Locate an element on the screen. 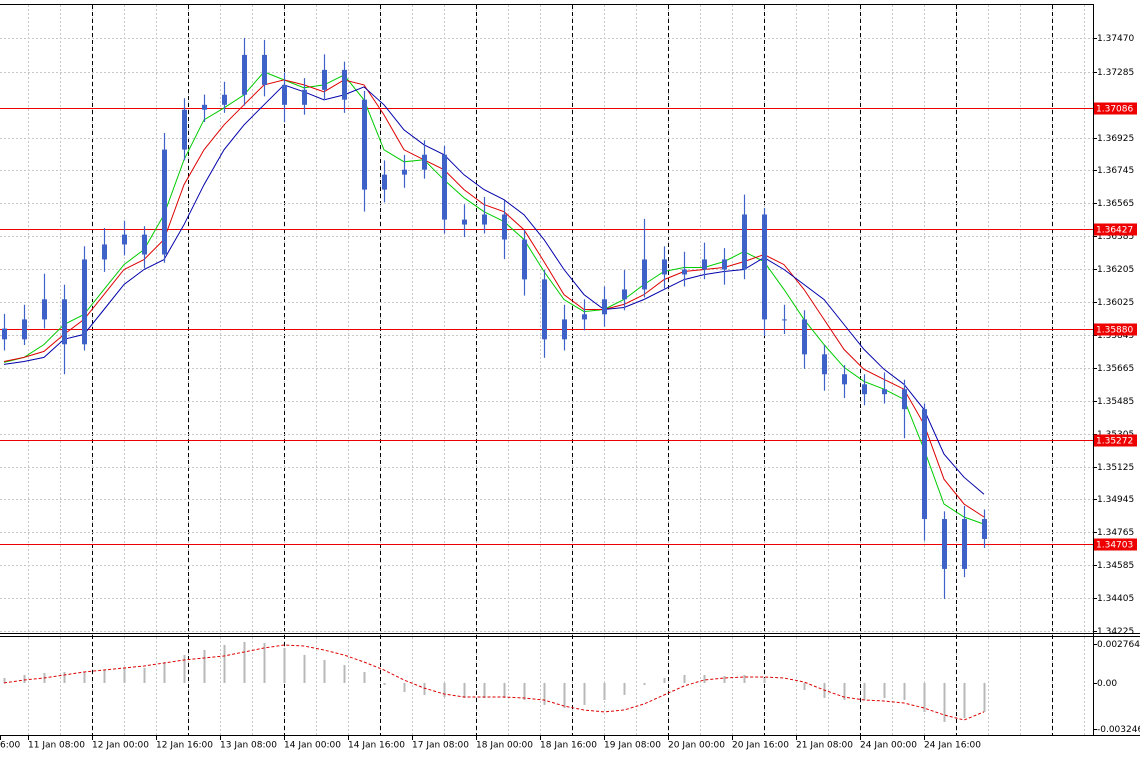 The height and width of the screenshot is (761, 1140). x-tick-label: 19 Jan 08:00 is located at coordinates (632, 746).